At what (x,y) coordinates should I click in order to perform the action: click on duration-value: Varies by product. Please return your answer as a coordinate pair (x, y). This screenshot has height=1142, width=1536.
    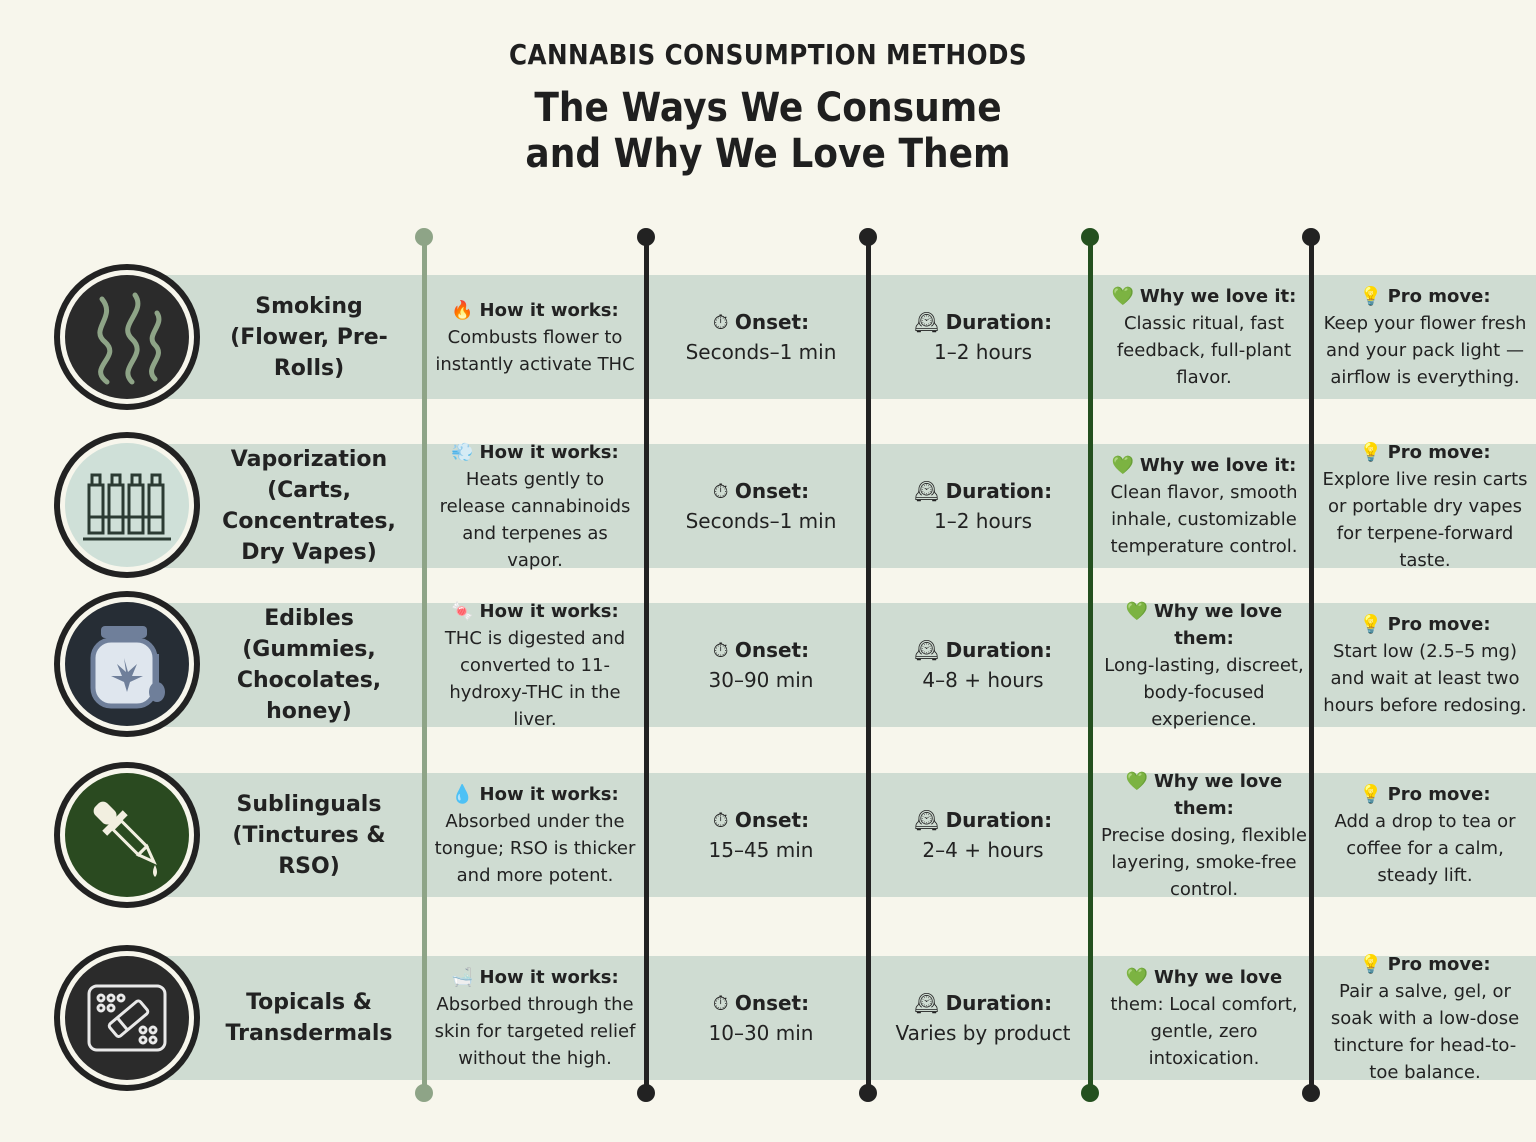
    Looking at the image, I should click on (983, 1033).